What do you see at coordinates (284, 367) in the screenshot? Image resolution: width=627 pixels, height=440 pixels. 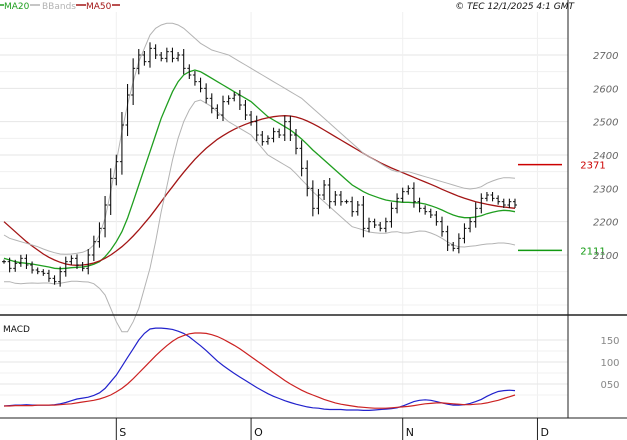 I see `macd-grid` at bounding box center [284, 367].